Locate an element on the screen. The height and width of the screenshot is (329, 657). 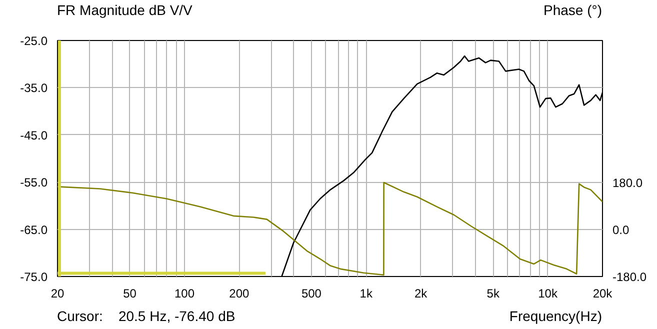
y-tick-label: -35.0 is located at coordinates (34, 88).